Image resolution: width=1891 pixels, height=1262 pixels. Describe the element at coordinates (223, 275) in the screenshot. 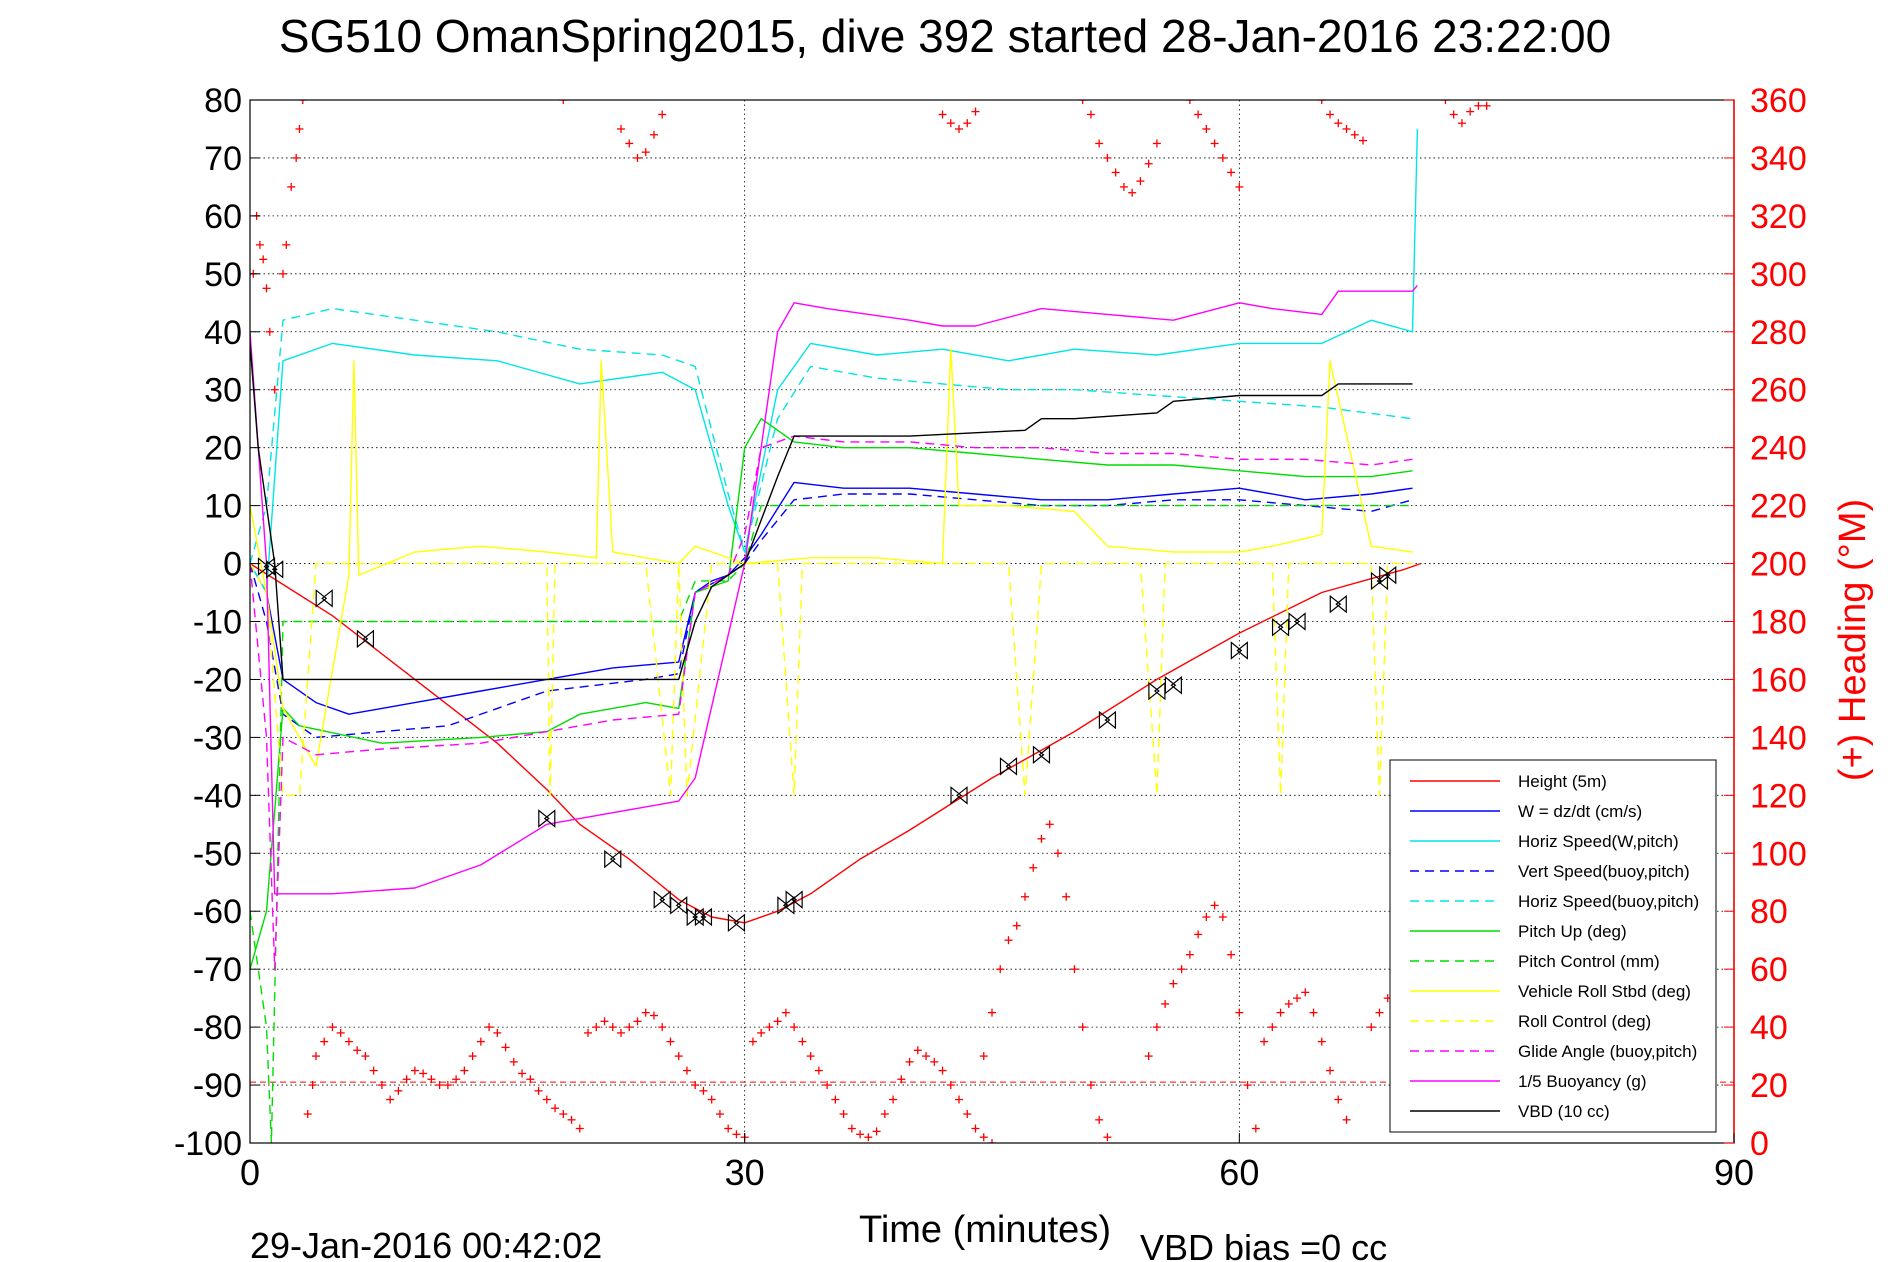

I see `y-tick-label-3: 50` at that location.